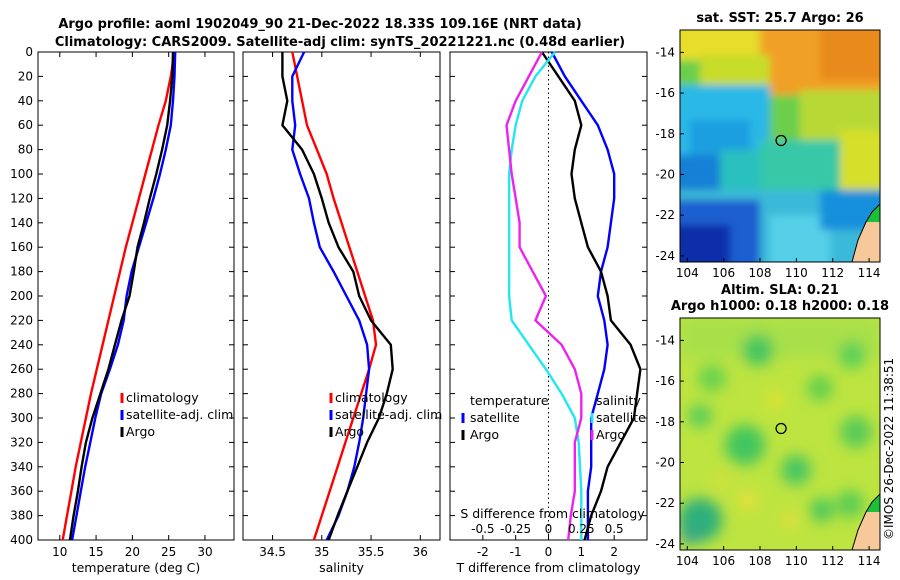 The image size is (900, 580). What do you see at coordinates (618, 400) in the screenshot?
I see `legend-heading-salinity: salinity` at bounding box center [618, 400].